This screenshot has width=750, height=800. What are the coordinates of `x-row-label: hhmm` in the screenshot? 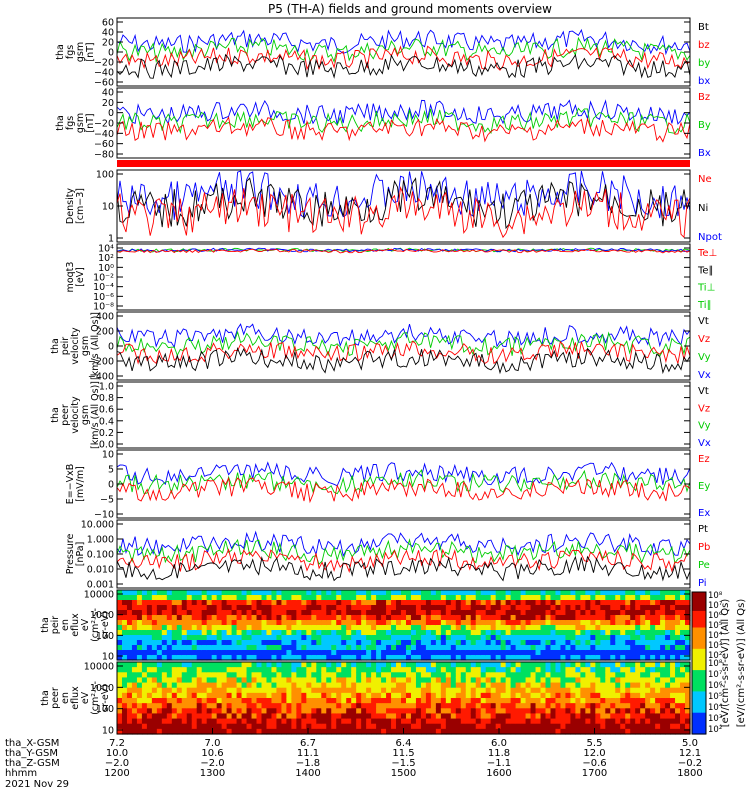 It's located at (21, 773).